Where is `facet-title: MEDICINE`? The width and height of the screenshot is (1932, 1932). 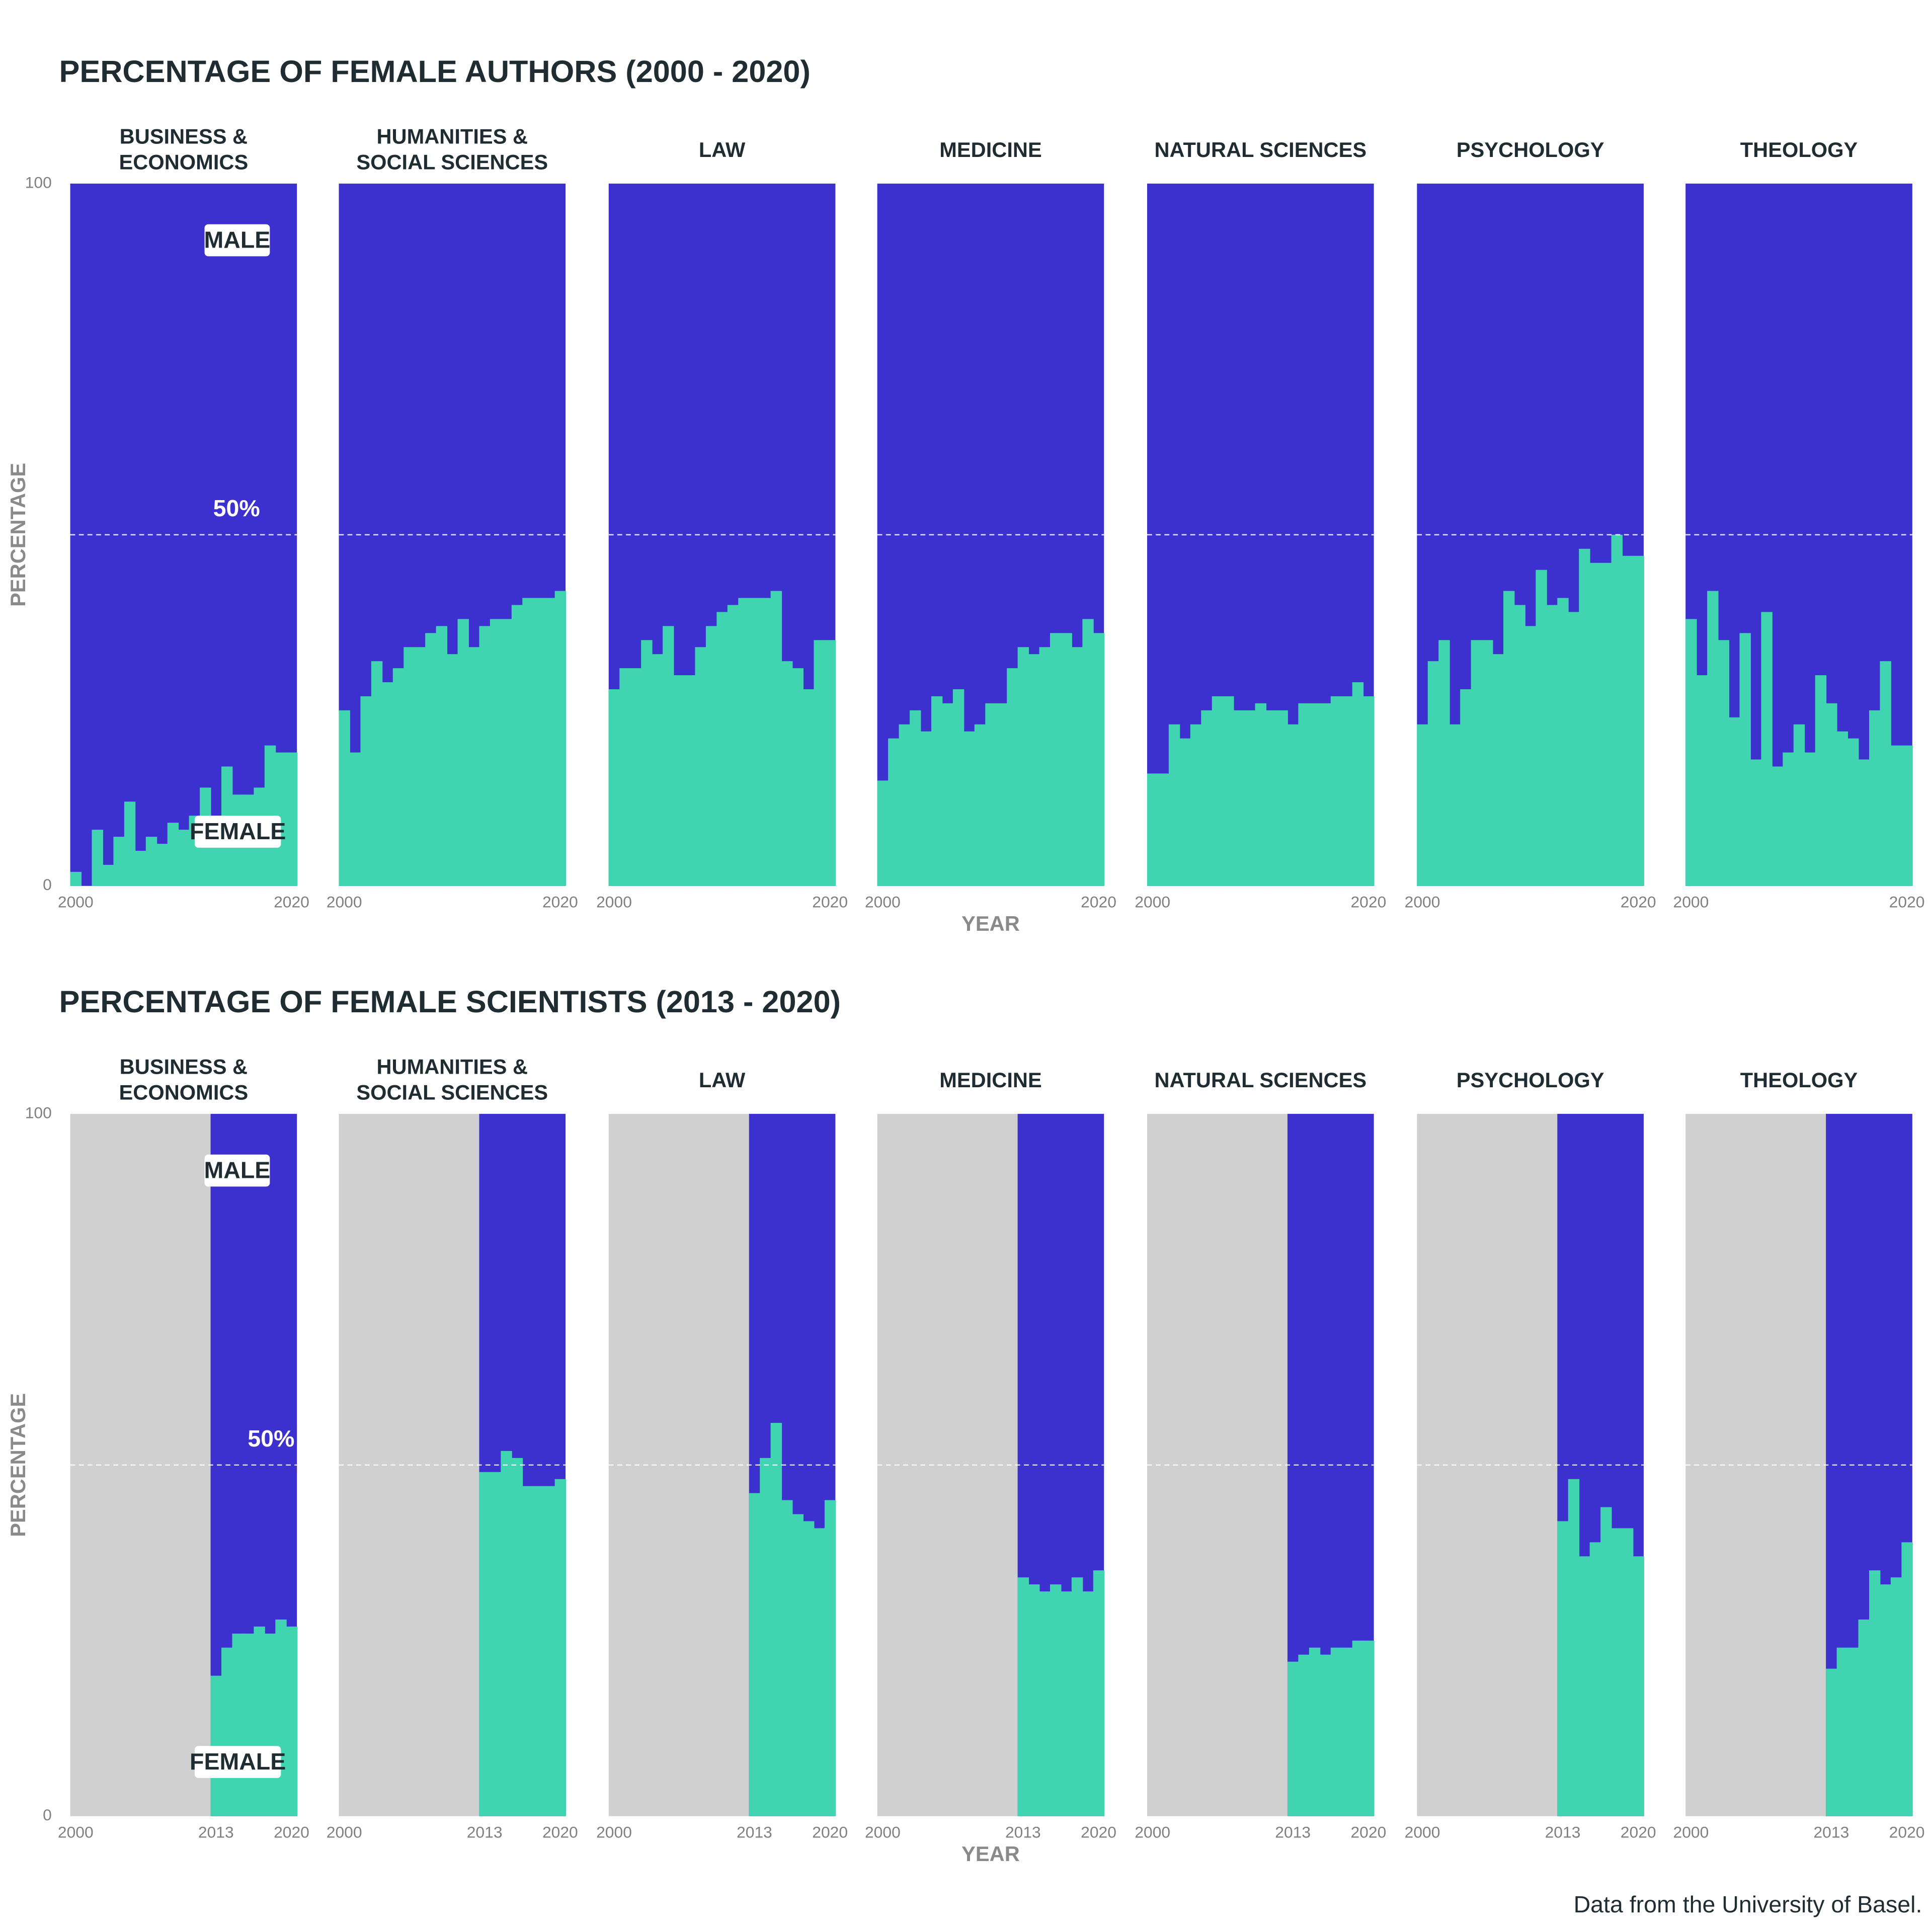
facet-title: MEDICINE is located at coordinates (991, 150).